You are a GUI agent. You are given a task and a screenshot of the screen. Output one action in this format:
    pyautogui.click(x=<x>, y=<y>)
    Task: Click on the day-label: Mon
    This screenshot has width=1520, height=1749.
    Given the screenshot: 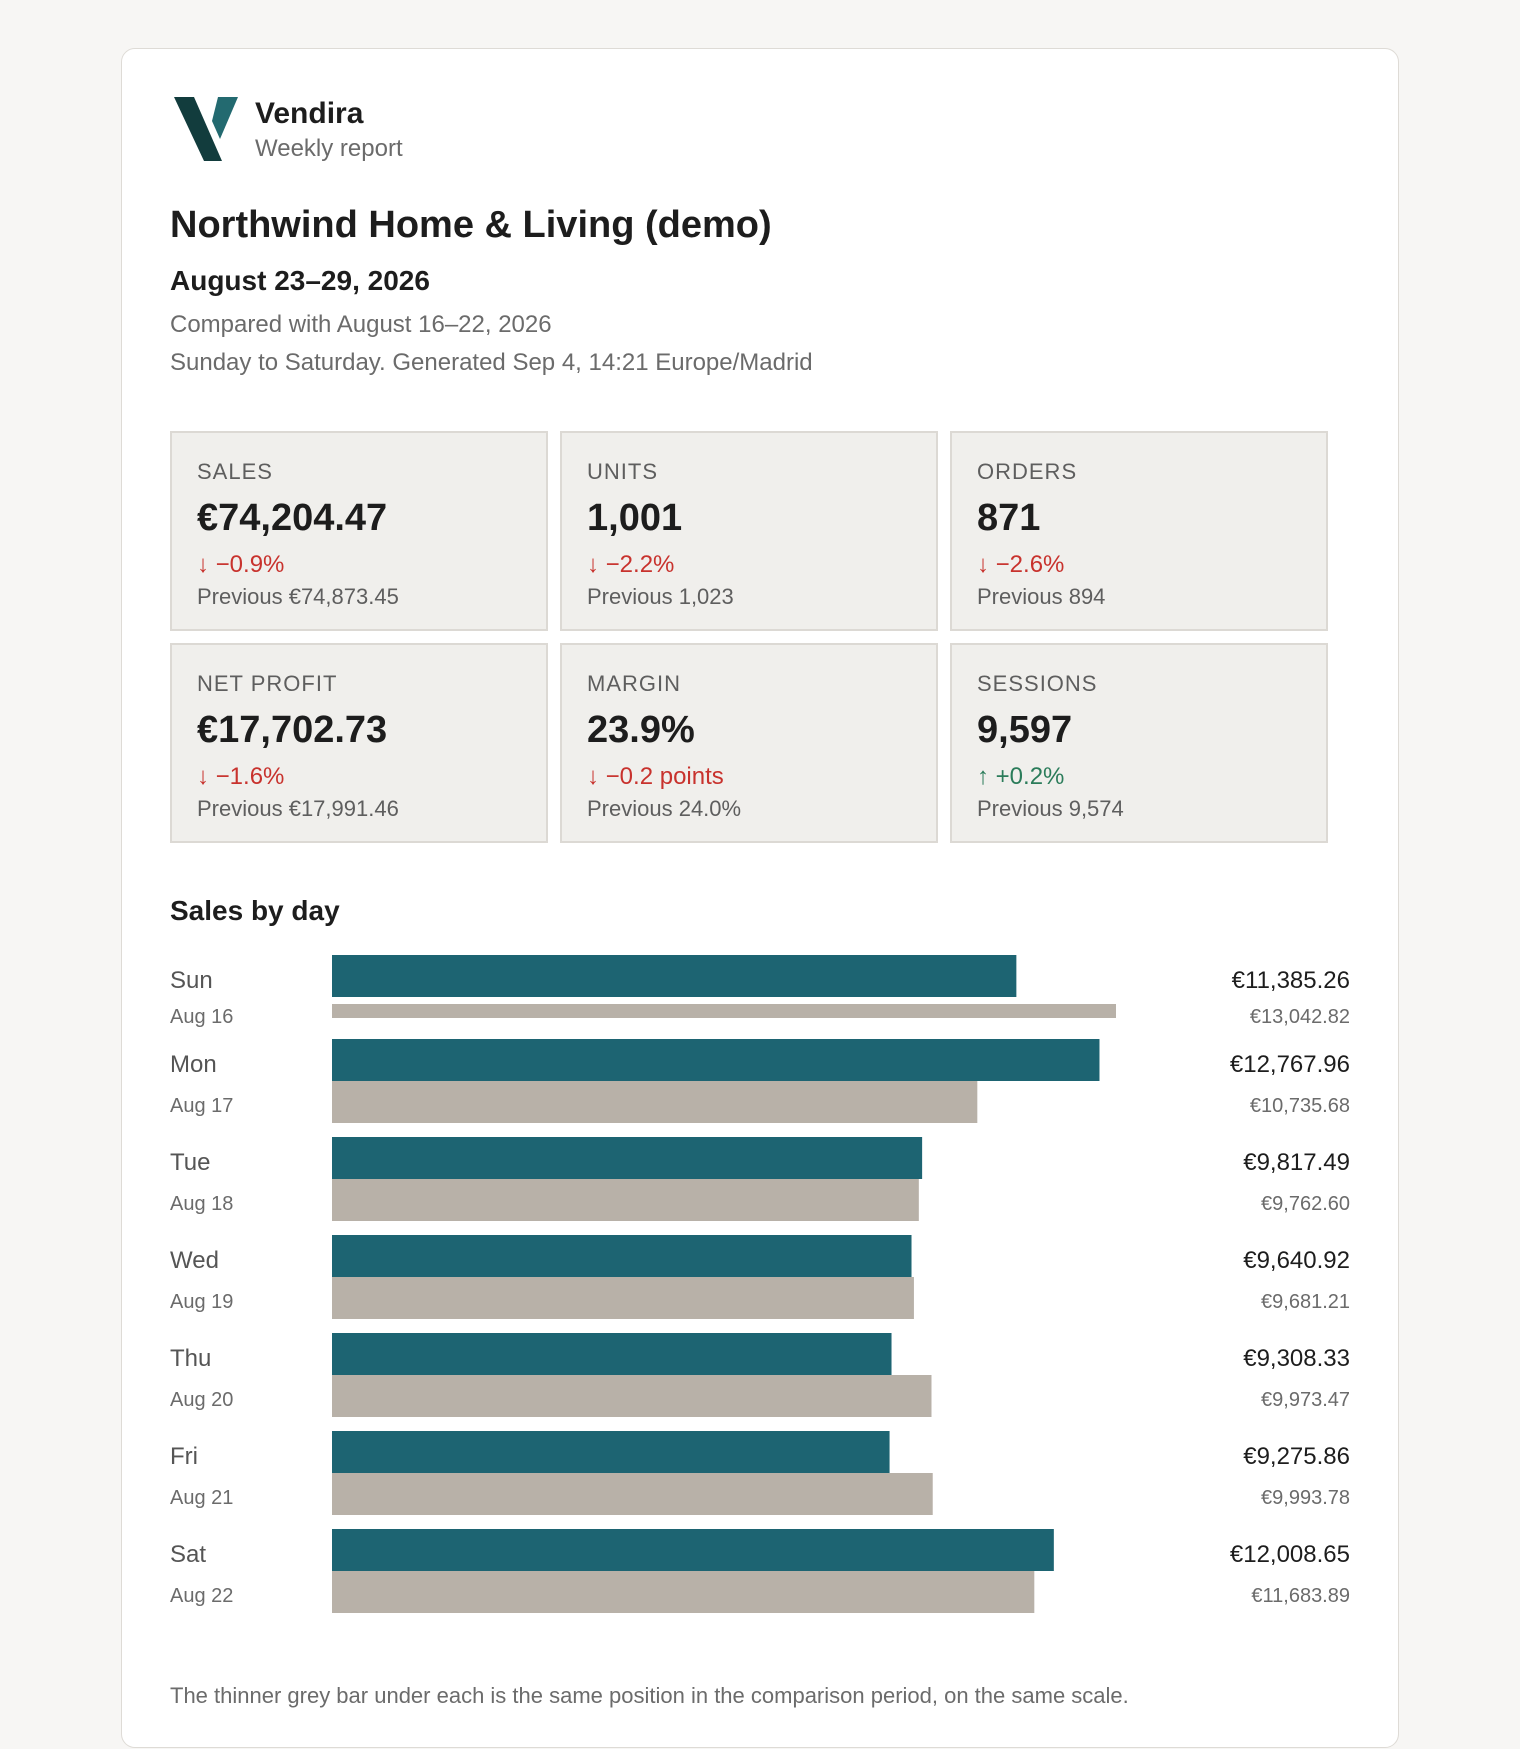 What is the action you would take?
    pyautogui.click(x=193, y=1064)
    